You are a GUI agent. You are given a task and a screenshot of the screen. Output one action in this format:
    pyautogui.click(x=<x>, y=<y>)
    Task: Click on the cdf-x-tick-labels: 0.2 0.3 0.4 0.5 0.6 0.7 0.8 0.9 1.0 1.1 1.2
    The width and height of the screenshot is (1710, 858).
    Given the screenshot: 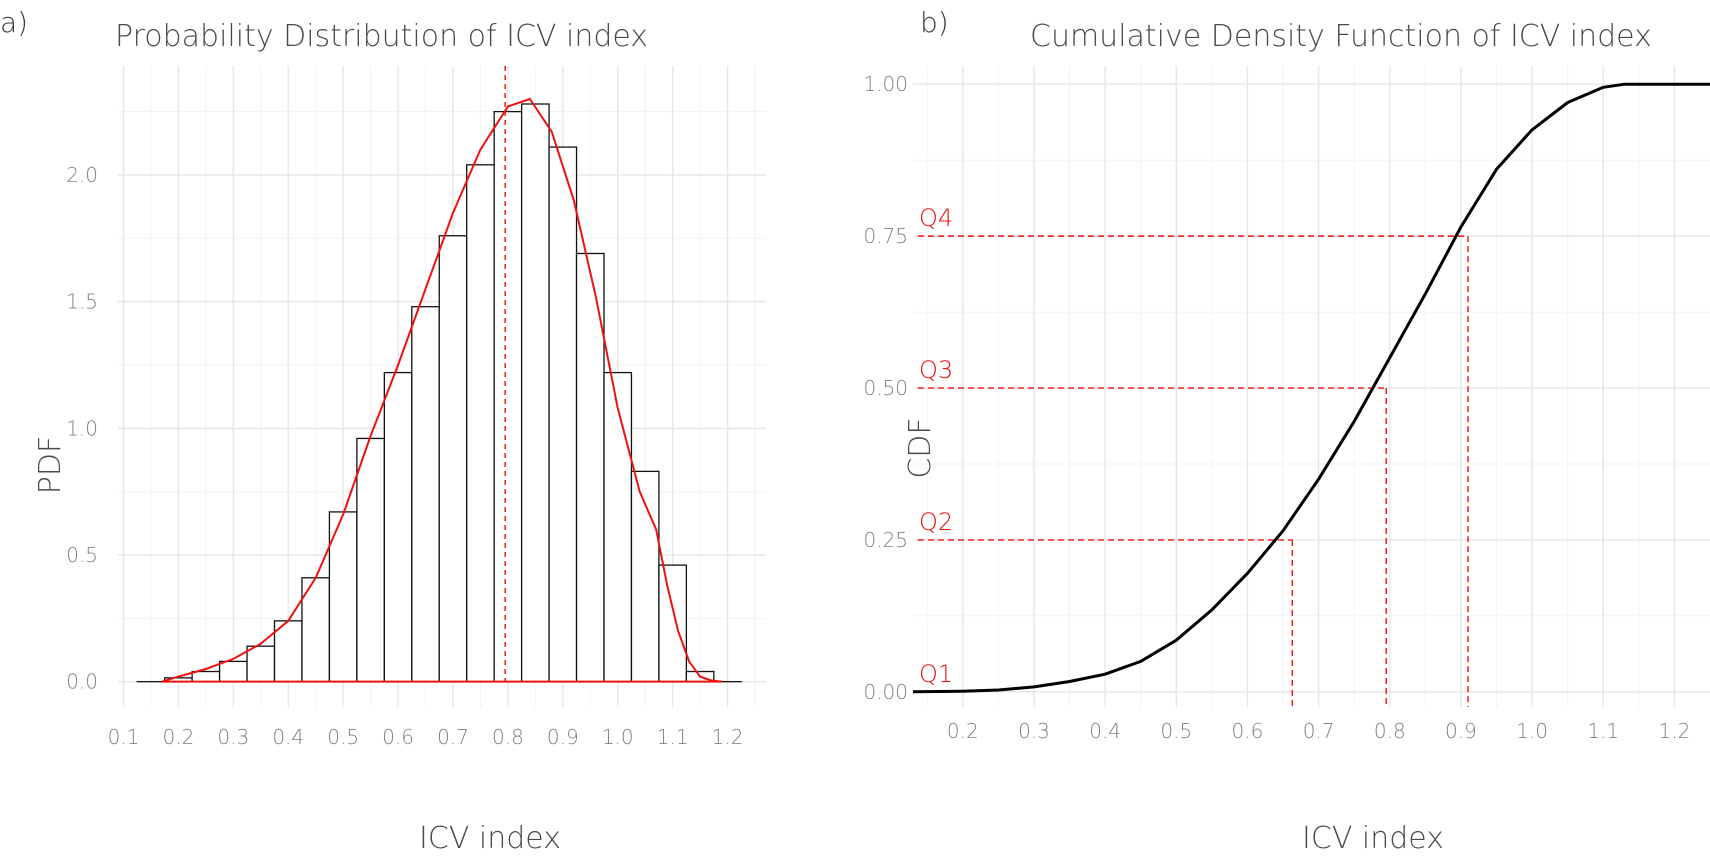 What is the action you would take?
    pyautogui.click(x=1318, y=731)
    